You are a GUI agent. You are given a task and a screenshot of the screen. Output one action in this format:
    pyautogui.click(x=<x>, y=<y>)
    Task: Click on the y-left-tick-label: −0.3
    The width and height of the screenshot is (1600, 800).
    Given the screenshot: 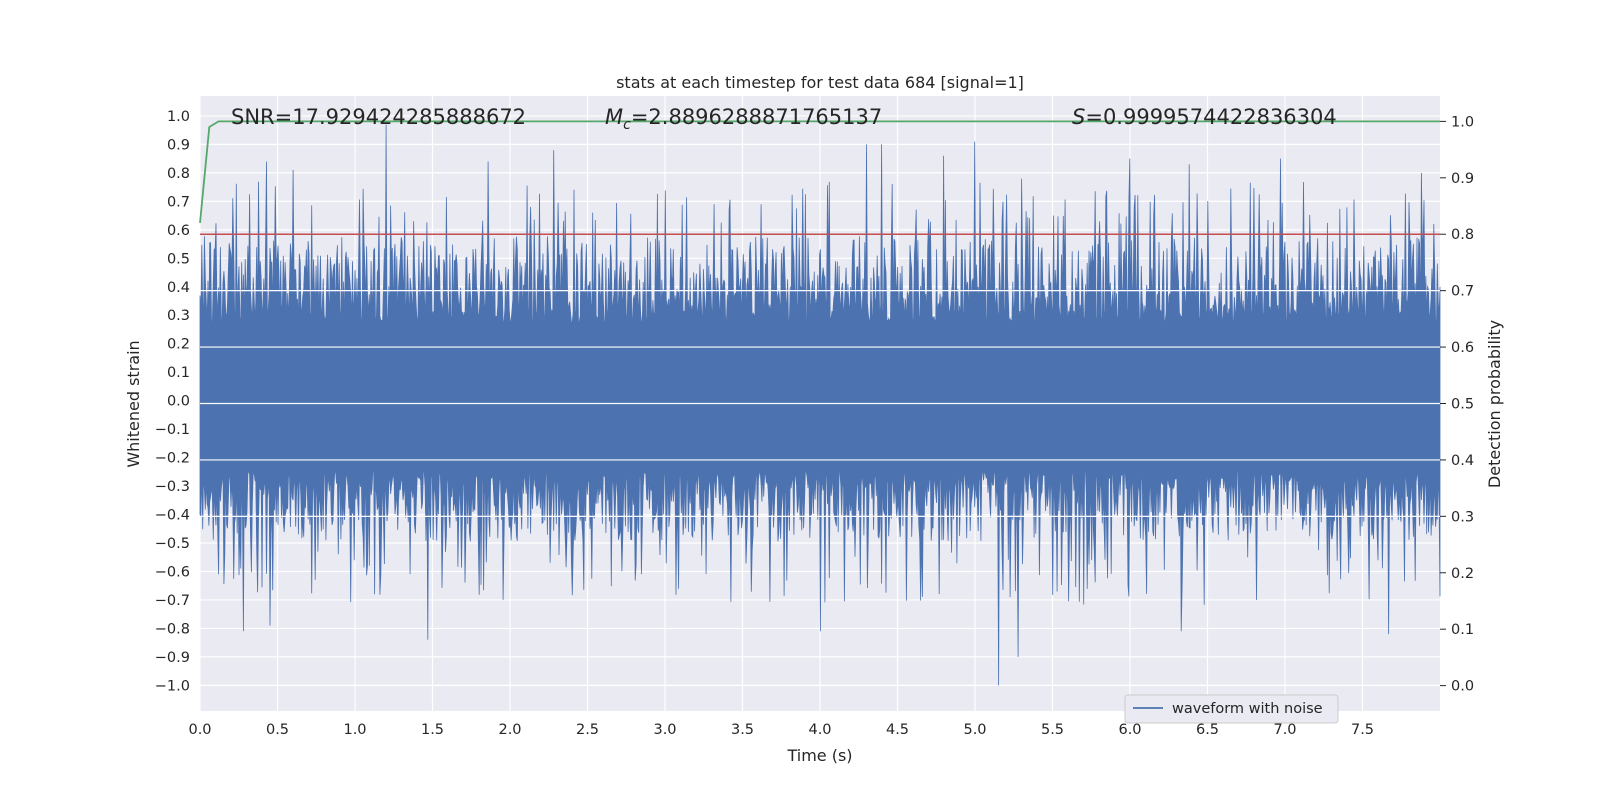 What is the action you would take?
    pyautogui.click(x=172, y=487)
    